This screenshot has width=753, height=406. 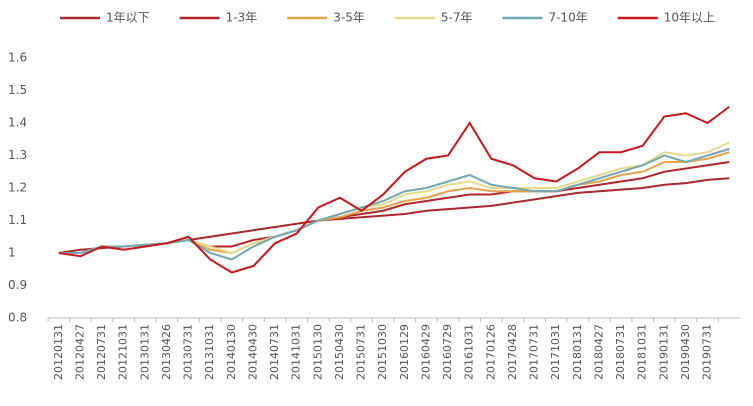 What do you see at coordinates (101, 352) in the screenshot?
I see `x-tick-label: 20120731` at bounding box center [101, 352].